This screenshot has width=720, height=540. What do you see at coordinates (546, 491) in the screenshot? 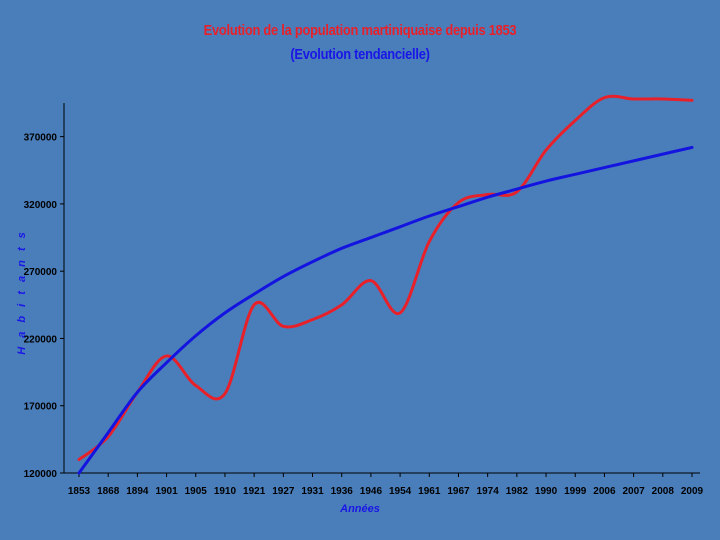
I see `x-tick-label: 1990` at bounding box center [546, 491].